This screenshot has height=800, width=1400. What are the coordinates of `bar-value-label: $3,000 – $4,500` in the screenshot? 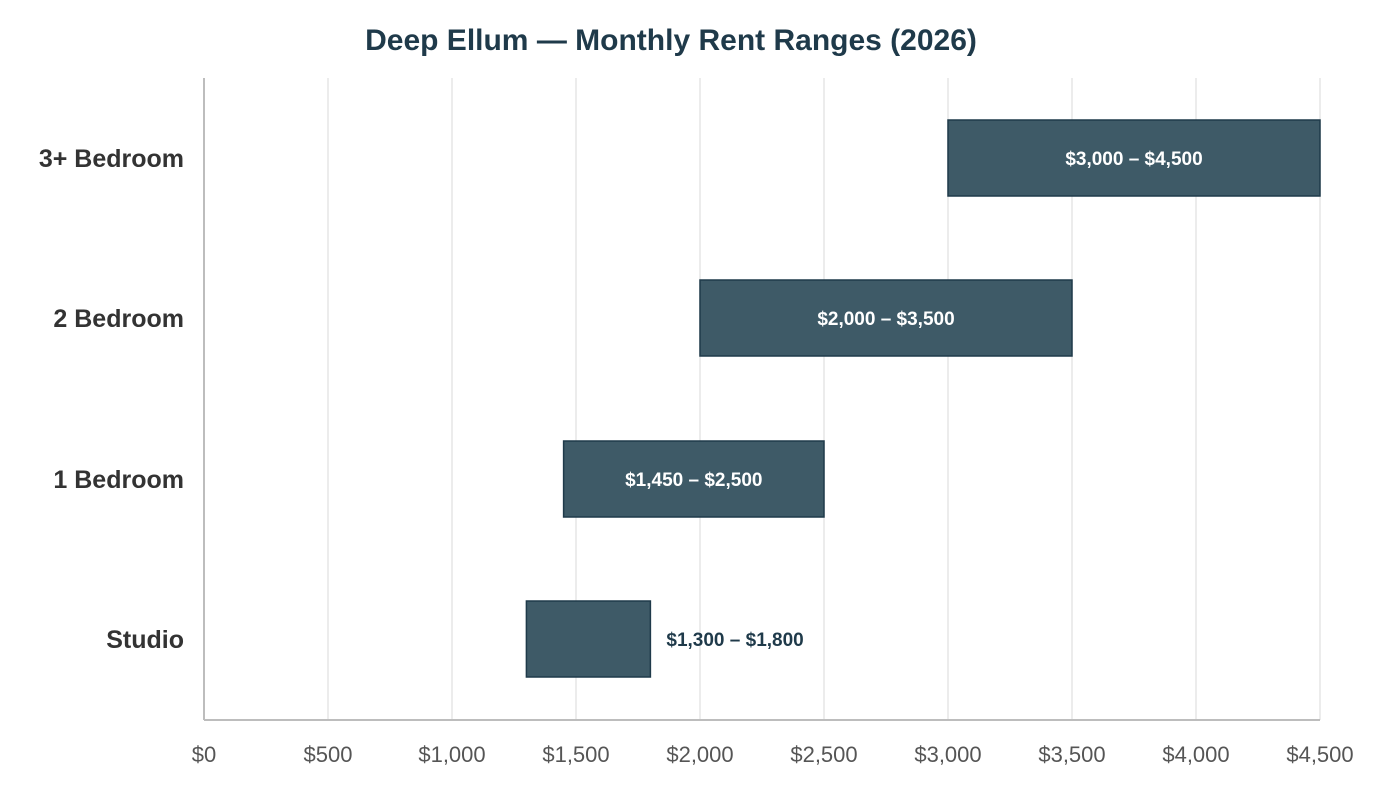 It's located at (1133, 159).